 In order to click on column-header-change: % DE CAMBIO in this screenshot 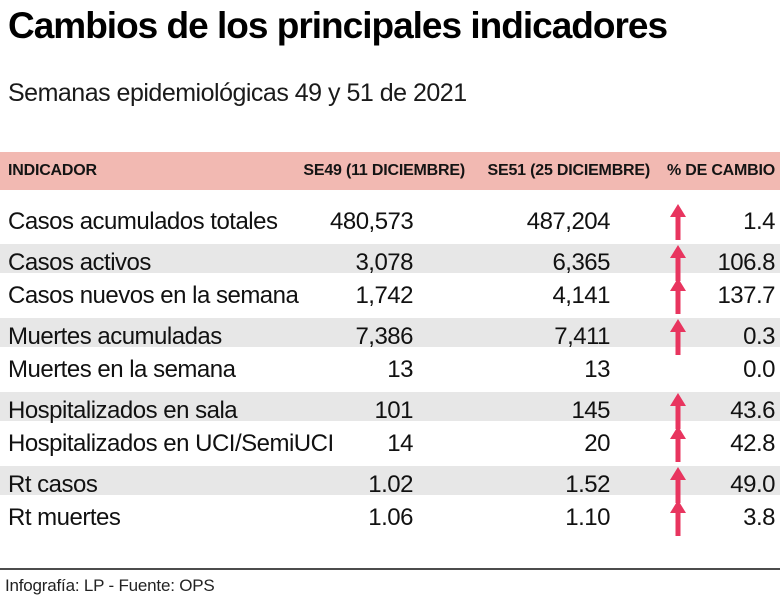, I will do `click(720, 170)`.